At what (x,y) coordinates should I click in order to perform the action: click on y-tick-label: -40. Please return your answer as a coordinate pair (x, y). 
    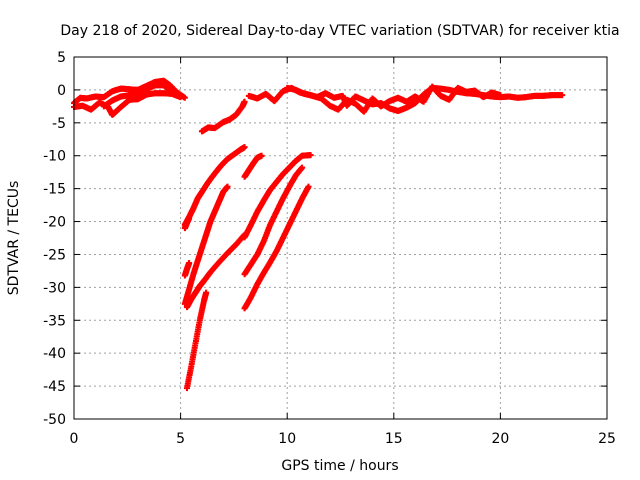
    Looking at the image, I should click on (54, 354).